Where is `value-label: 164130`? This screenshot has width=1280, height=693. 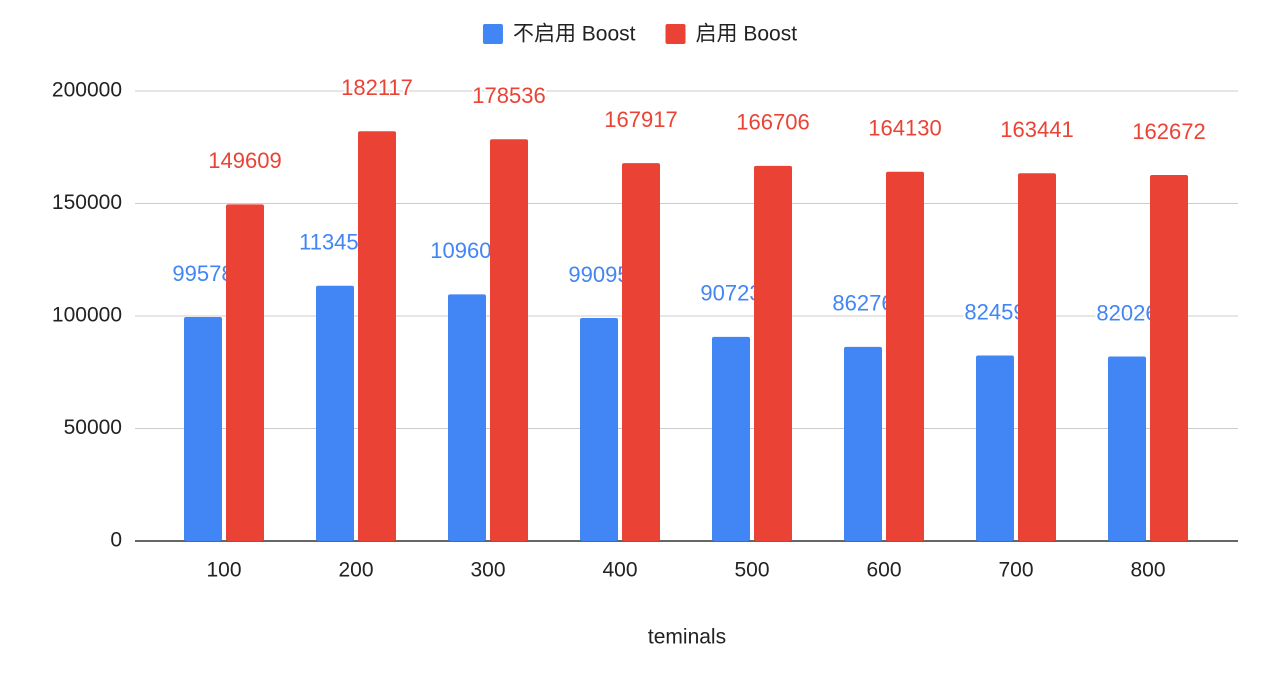 value-label: 164130 is located at coordinates (904, 128).